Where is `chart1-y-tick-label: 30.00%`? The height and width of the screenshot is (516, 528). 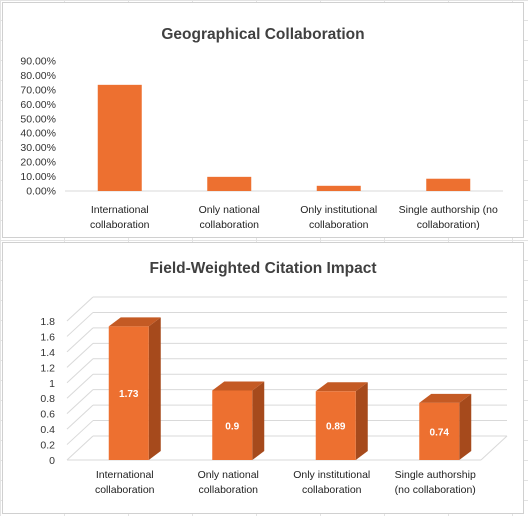
chart1-y-tick-label: 30.00% is located at coordinates (38, 148).